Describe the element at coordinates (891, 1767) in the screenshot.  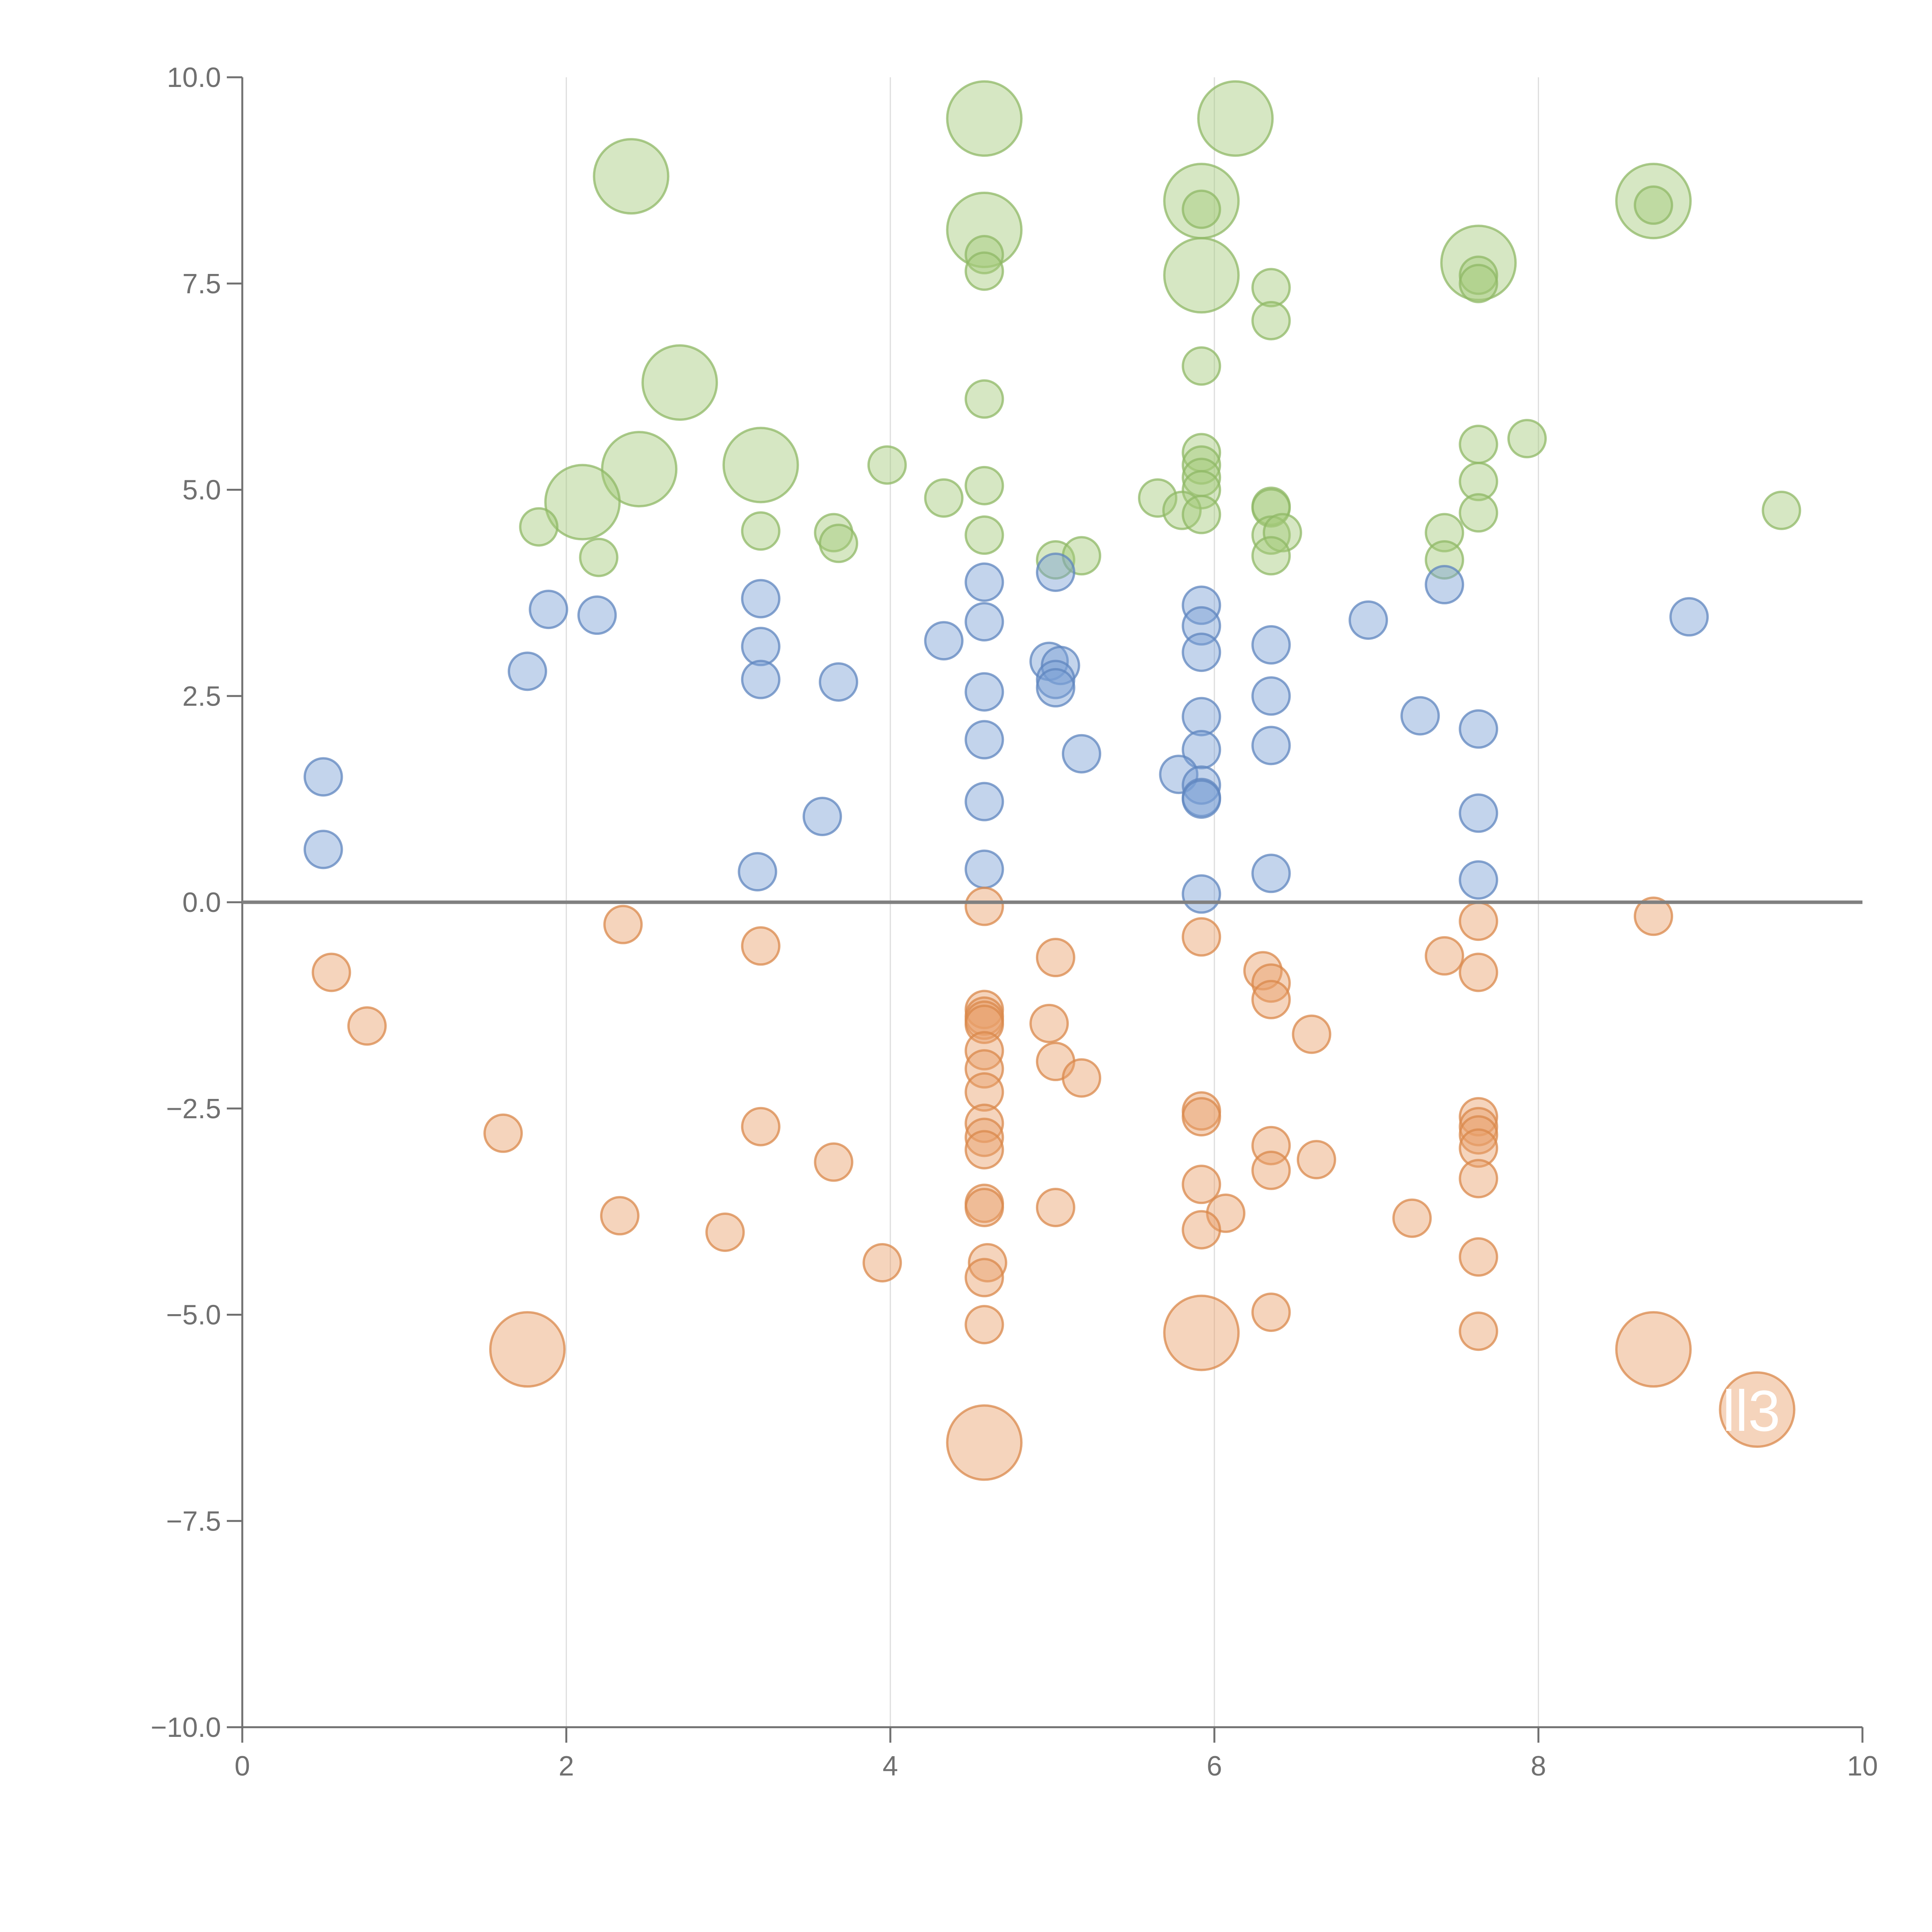
I see `x-tick-label: 4` at that location.